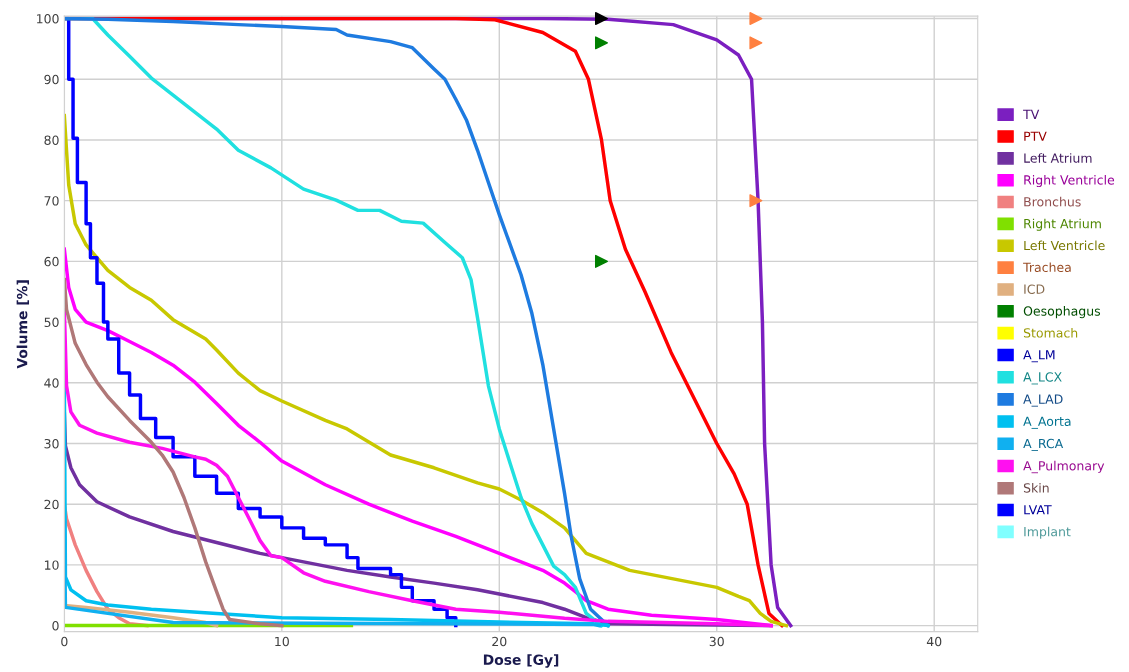  I want to click on legend-label: A_Aorta, so click(1047, 422).